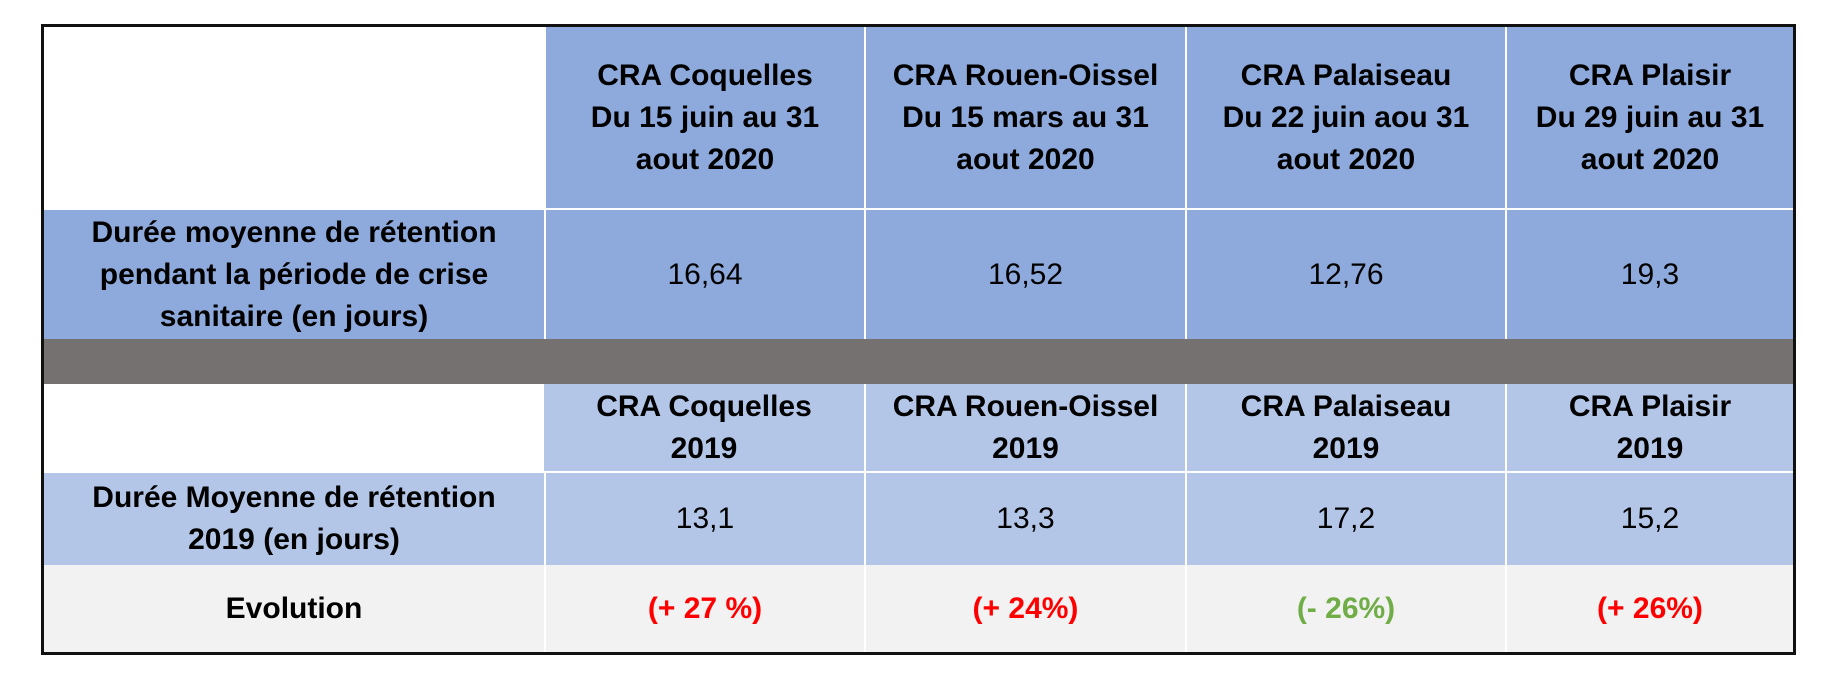  Describe the element at coordinates (294, 117) in the screenshot. I see `corner-cell-2020` at that location.